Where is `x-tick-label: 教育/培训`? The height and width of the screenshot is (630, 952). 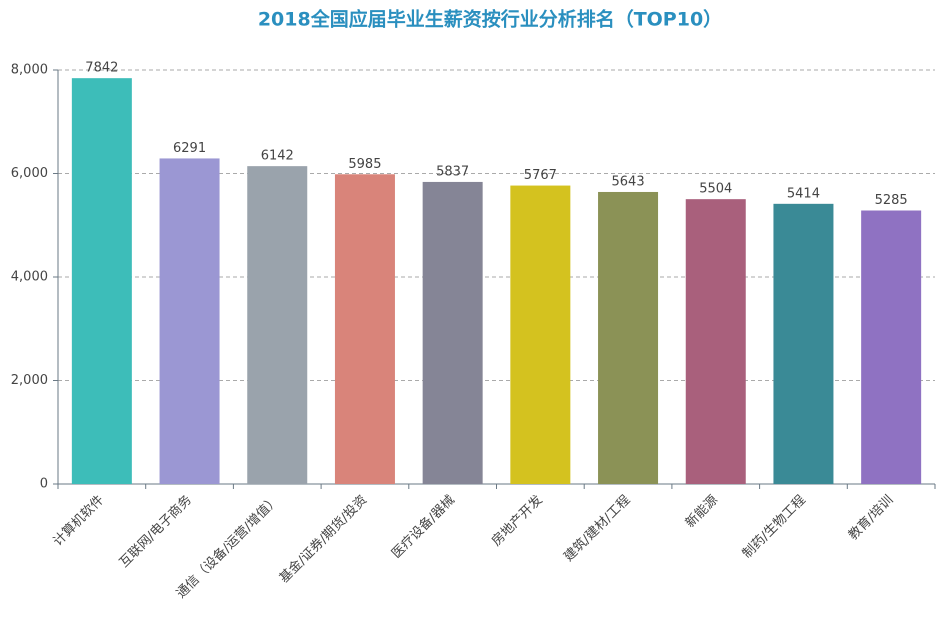 x-tick-label: 教育/培训 is located at coordinates (870, 517).